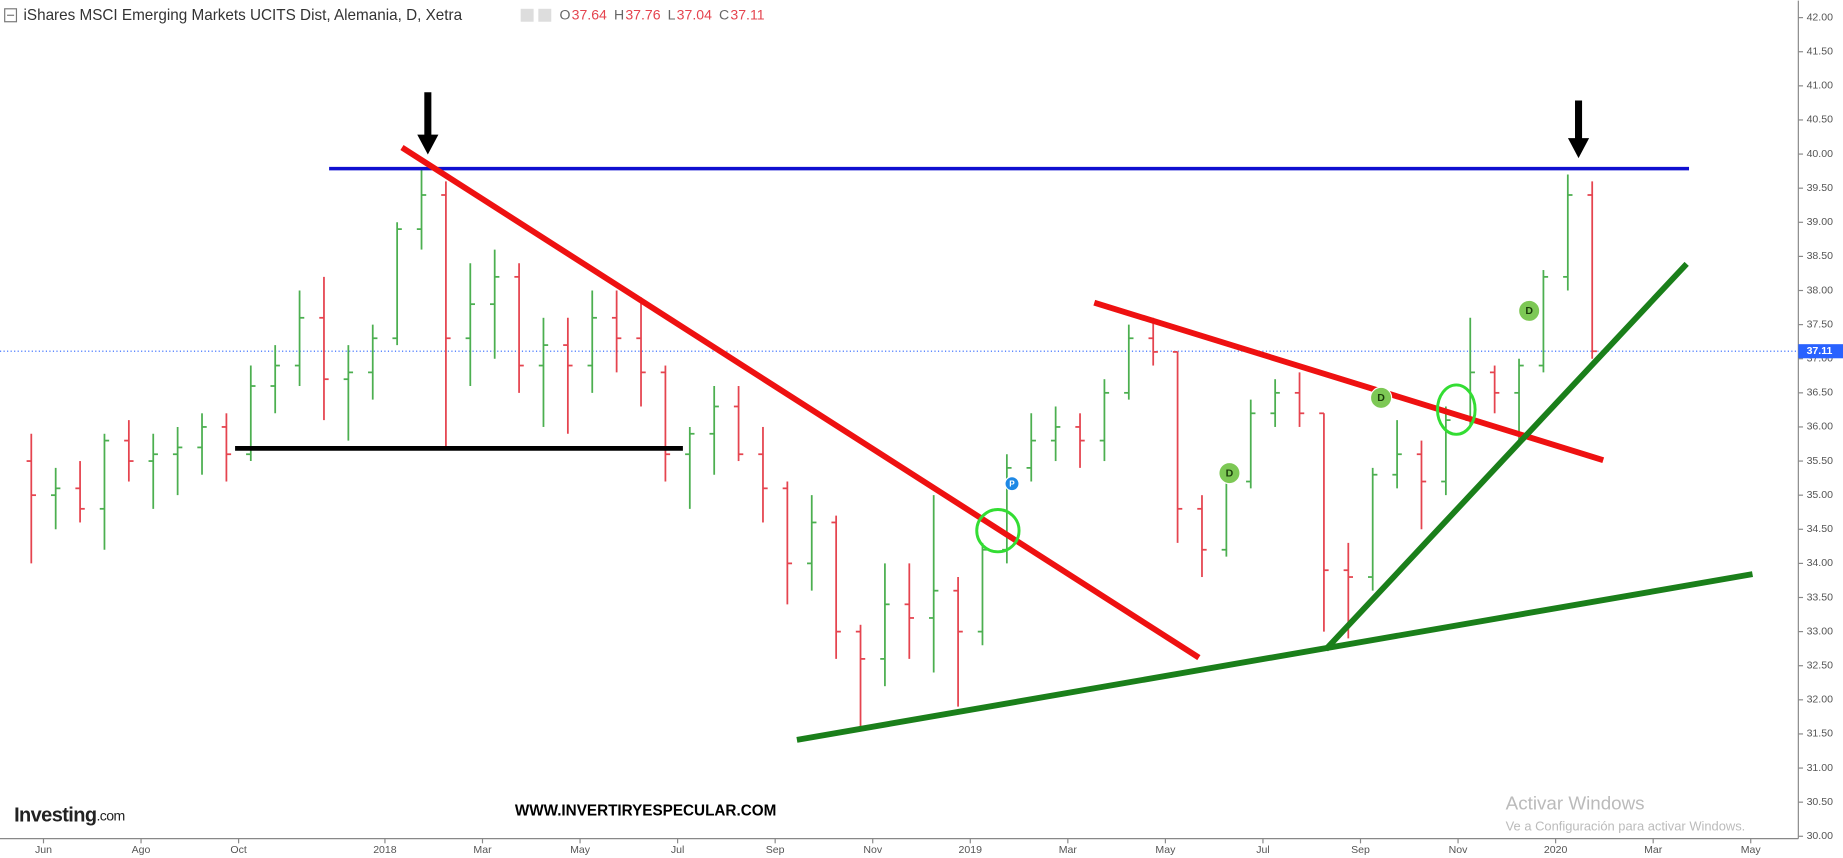  Describe the element at coordinates (55, 816) in the screenshot. I see `logo-word: Investing` at that location.